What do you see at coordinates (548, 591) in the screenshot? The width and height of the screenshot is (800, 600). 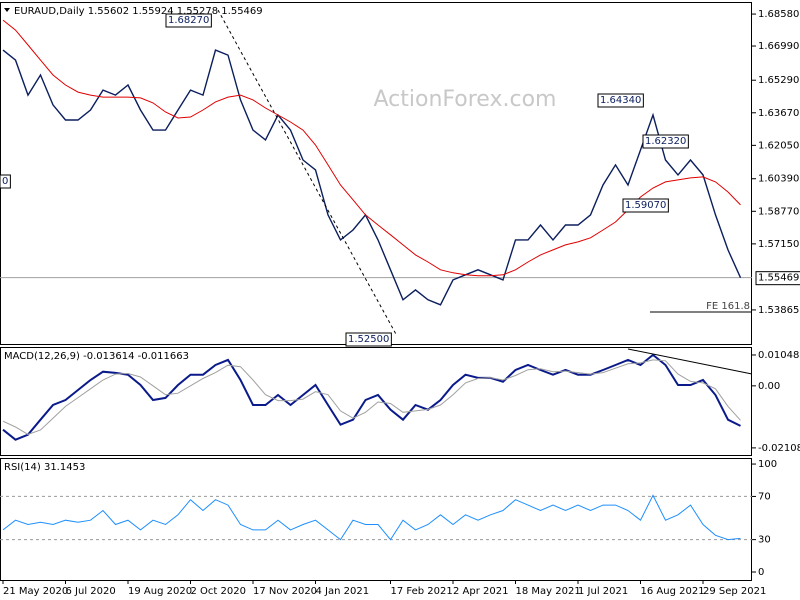 I see `x-tick-label: 18 May 2021` at bounding box center [548, 591].